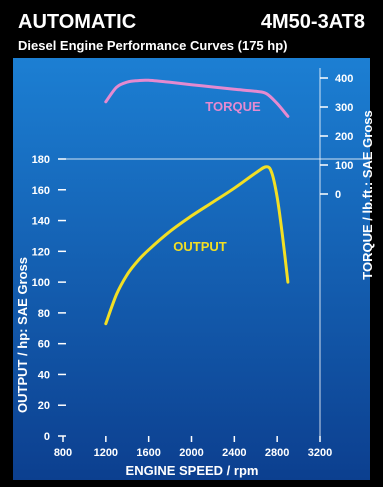 The width and height of the screenshot is (383, 487). What do you see at coordinates (191, 453) in the screenshot?
I see `x-axis-tick-label: 2000` at bounding box center [191, 453].